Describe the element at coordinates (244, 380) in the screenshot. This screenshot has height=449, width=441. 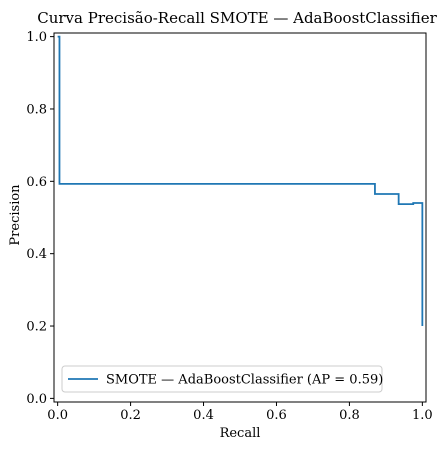
I see `legend-label: SMOTE — AdaBoostClassifier (AP = 0.59)` at that location.